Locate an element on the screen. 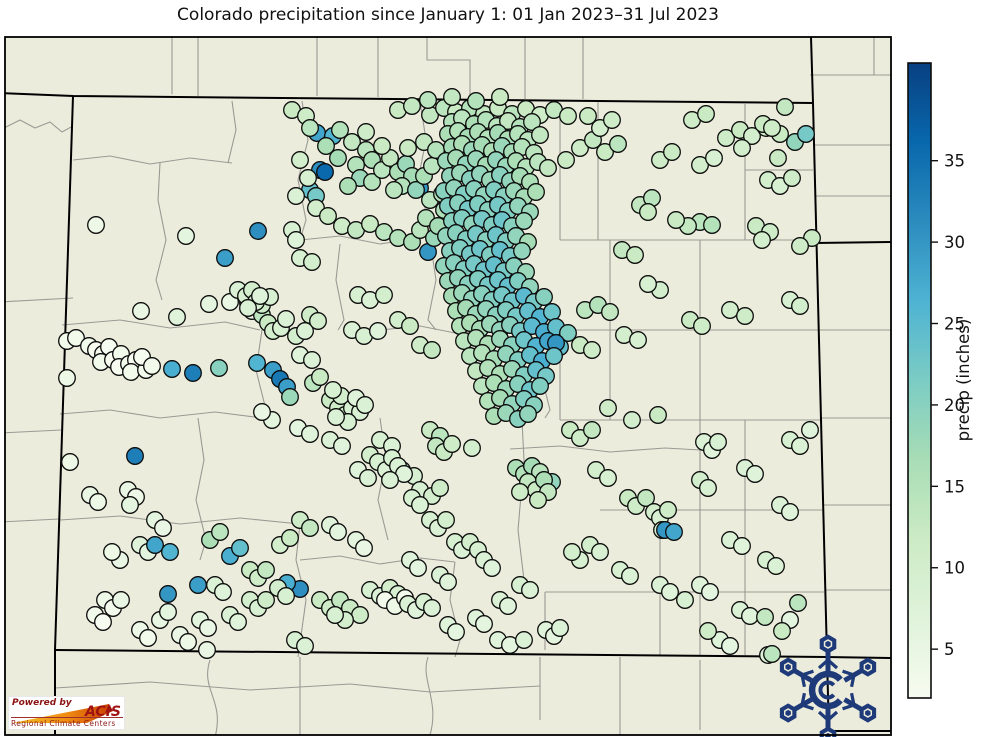  colorbar-tick-label: 35 is located at coordinates (954, 161).